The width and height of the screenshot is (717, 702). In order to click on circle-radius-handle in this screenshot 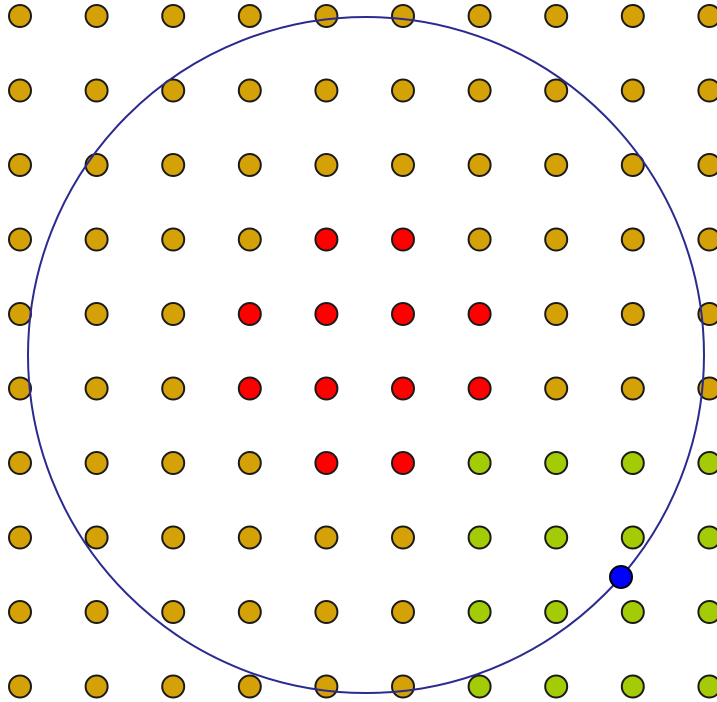, I will do `click(621, 577)`.